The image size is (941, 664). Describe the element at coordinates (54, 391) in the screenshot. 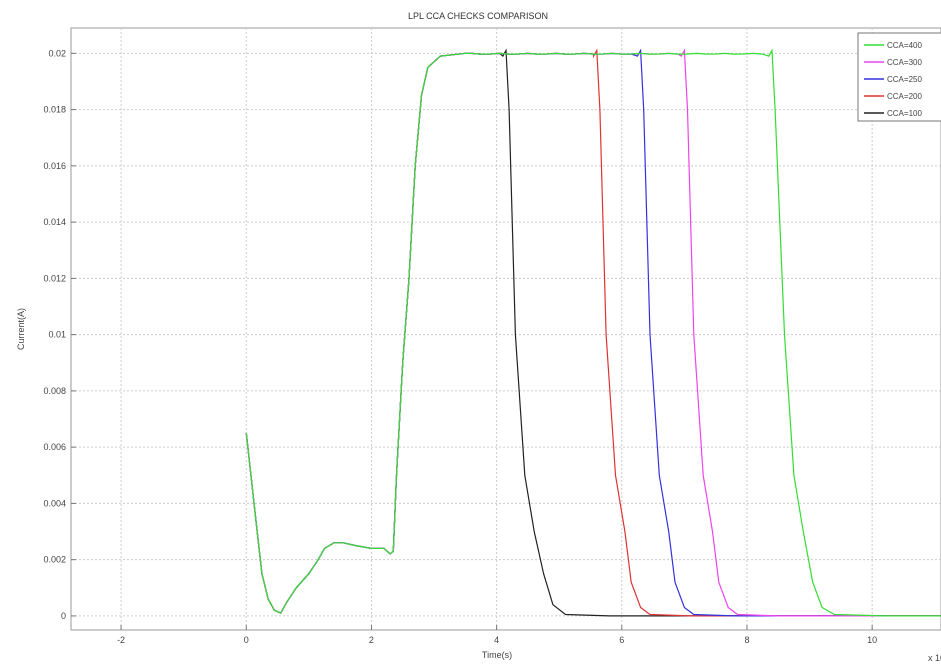

I see `y-tick-label: 0.008` at that location.